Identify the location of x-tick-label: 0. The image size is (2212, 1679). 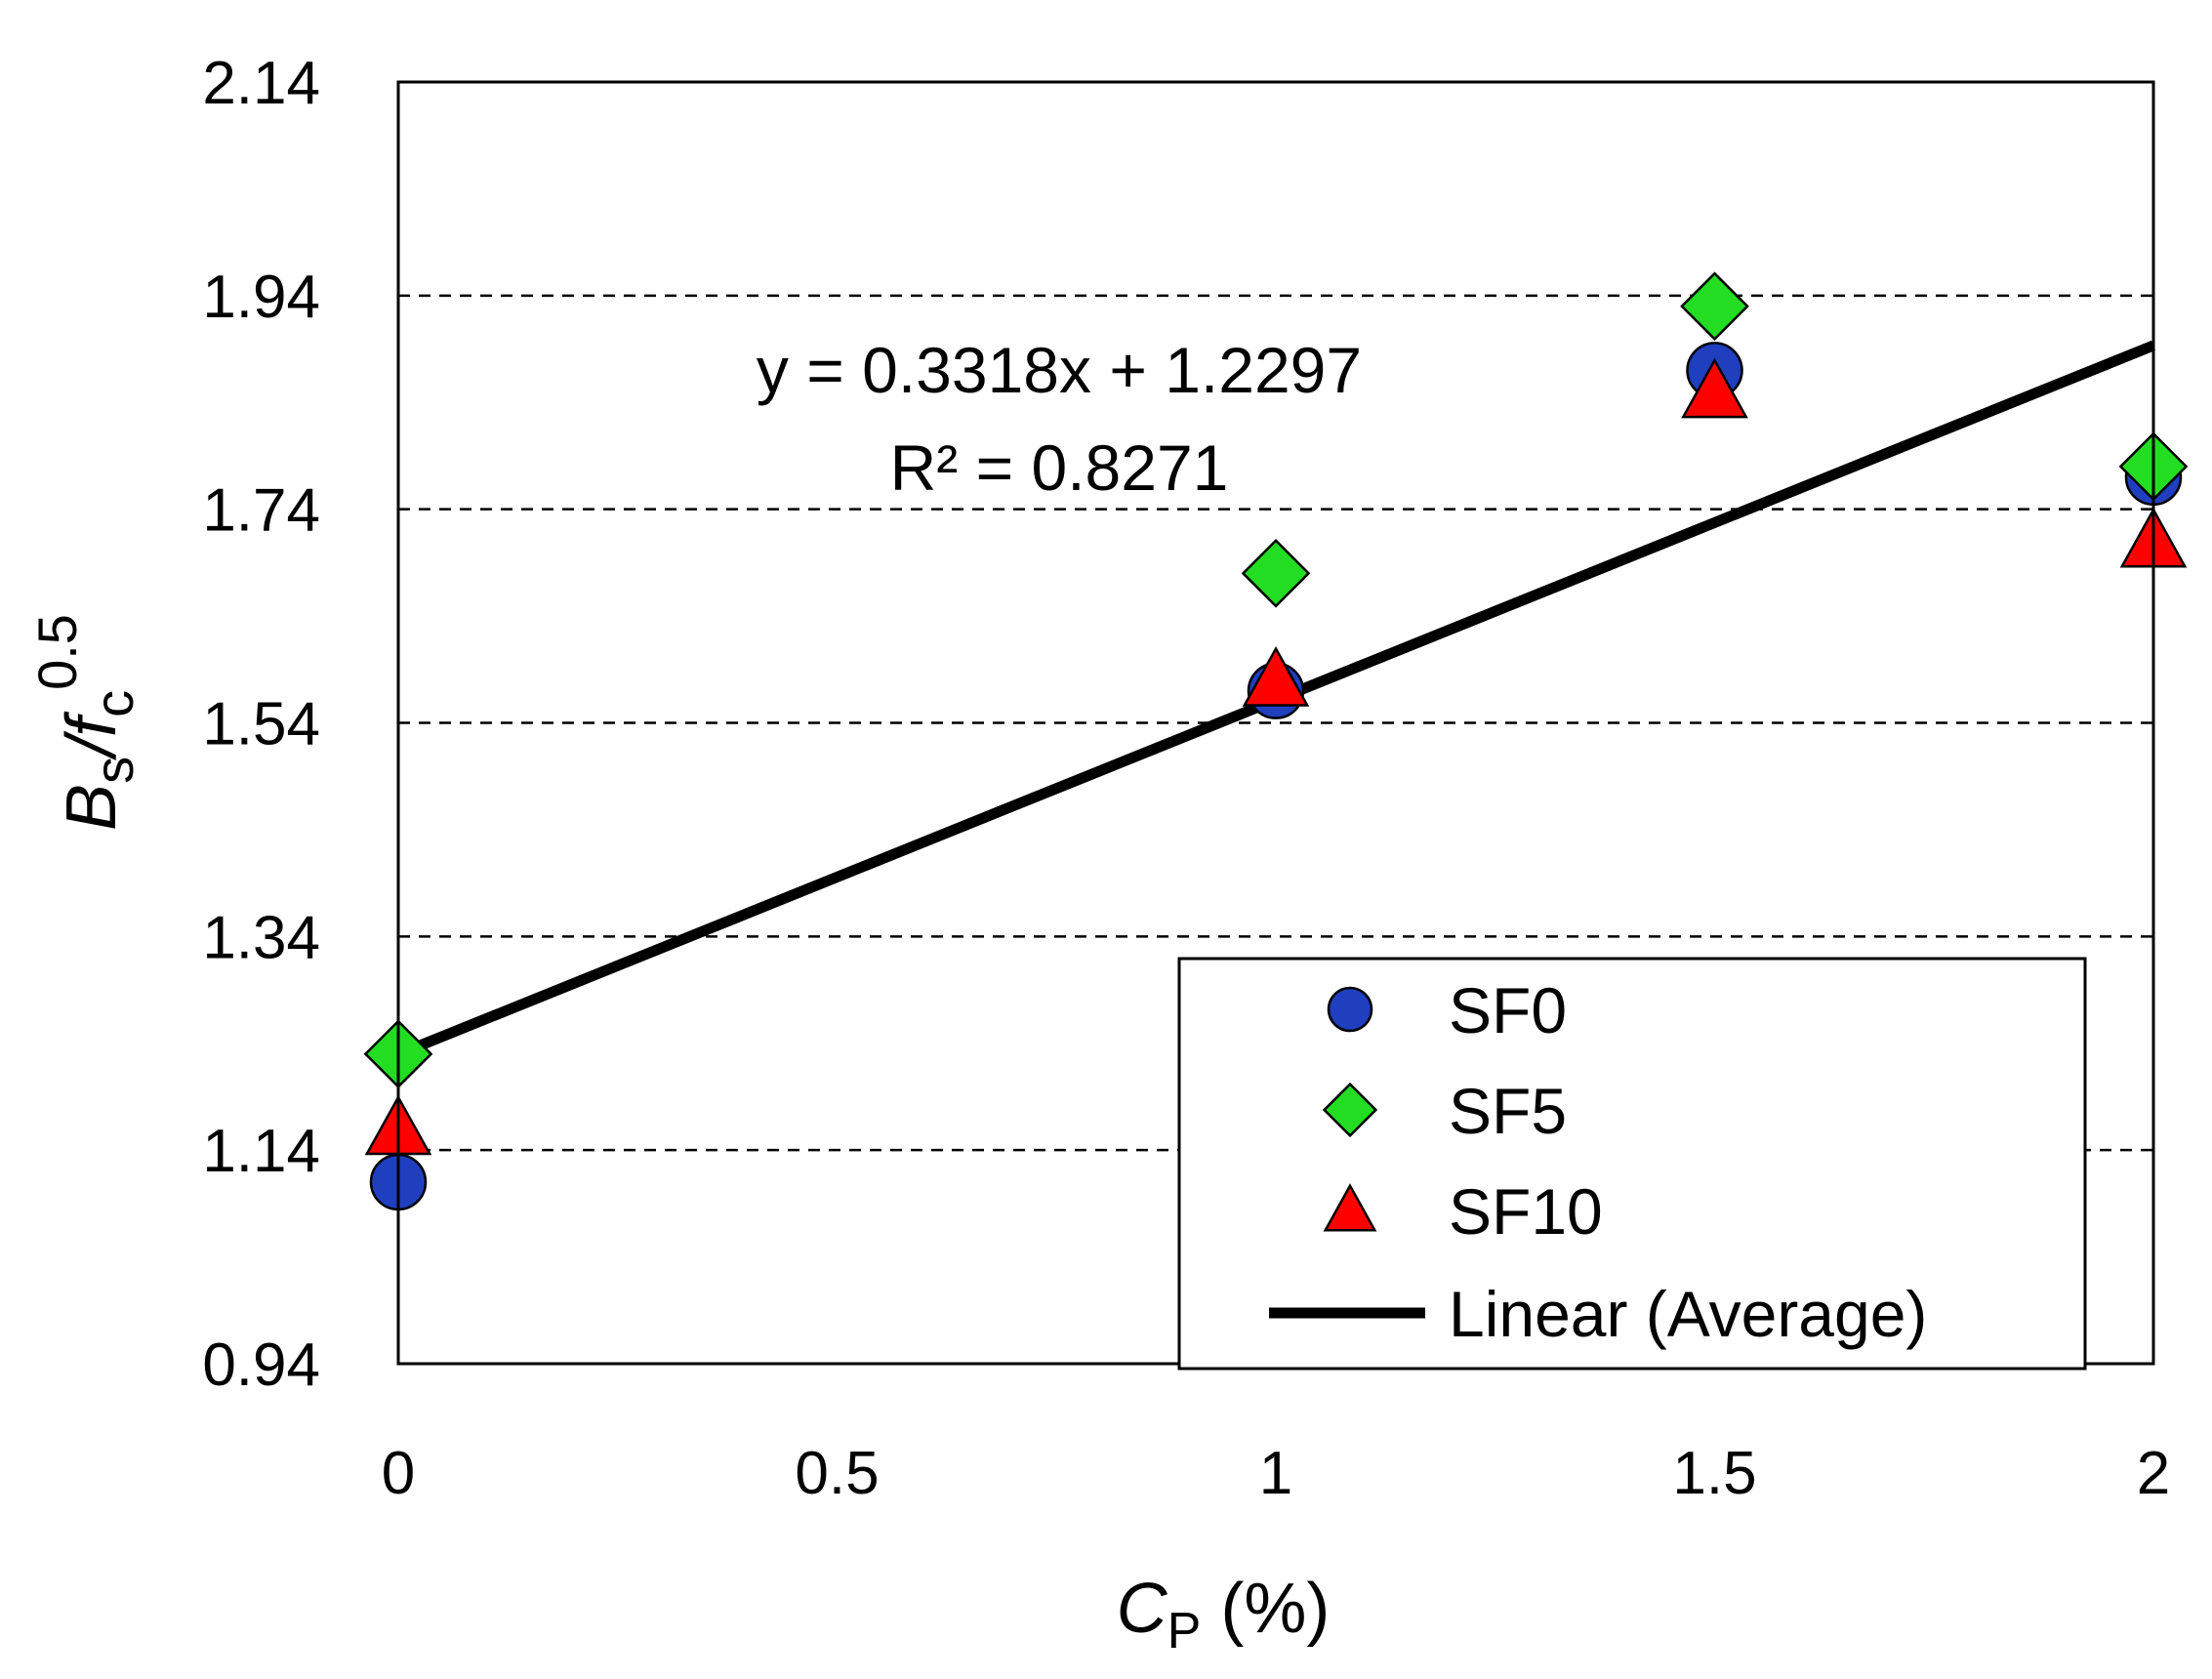
(398, 1473).